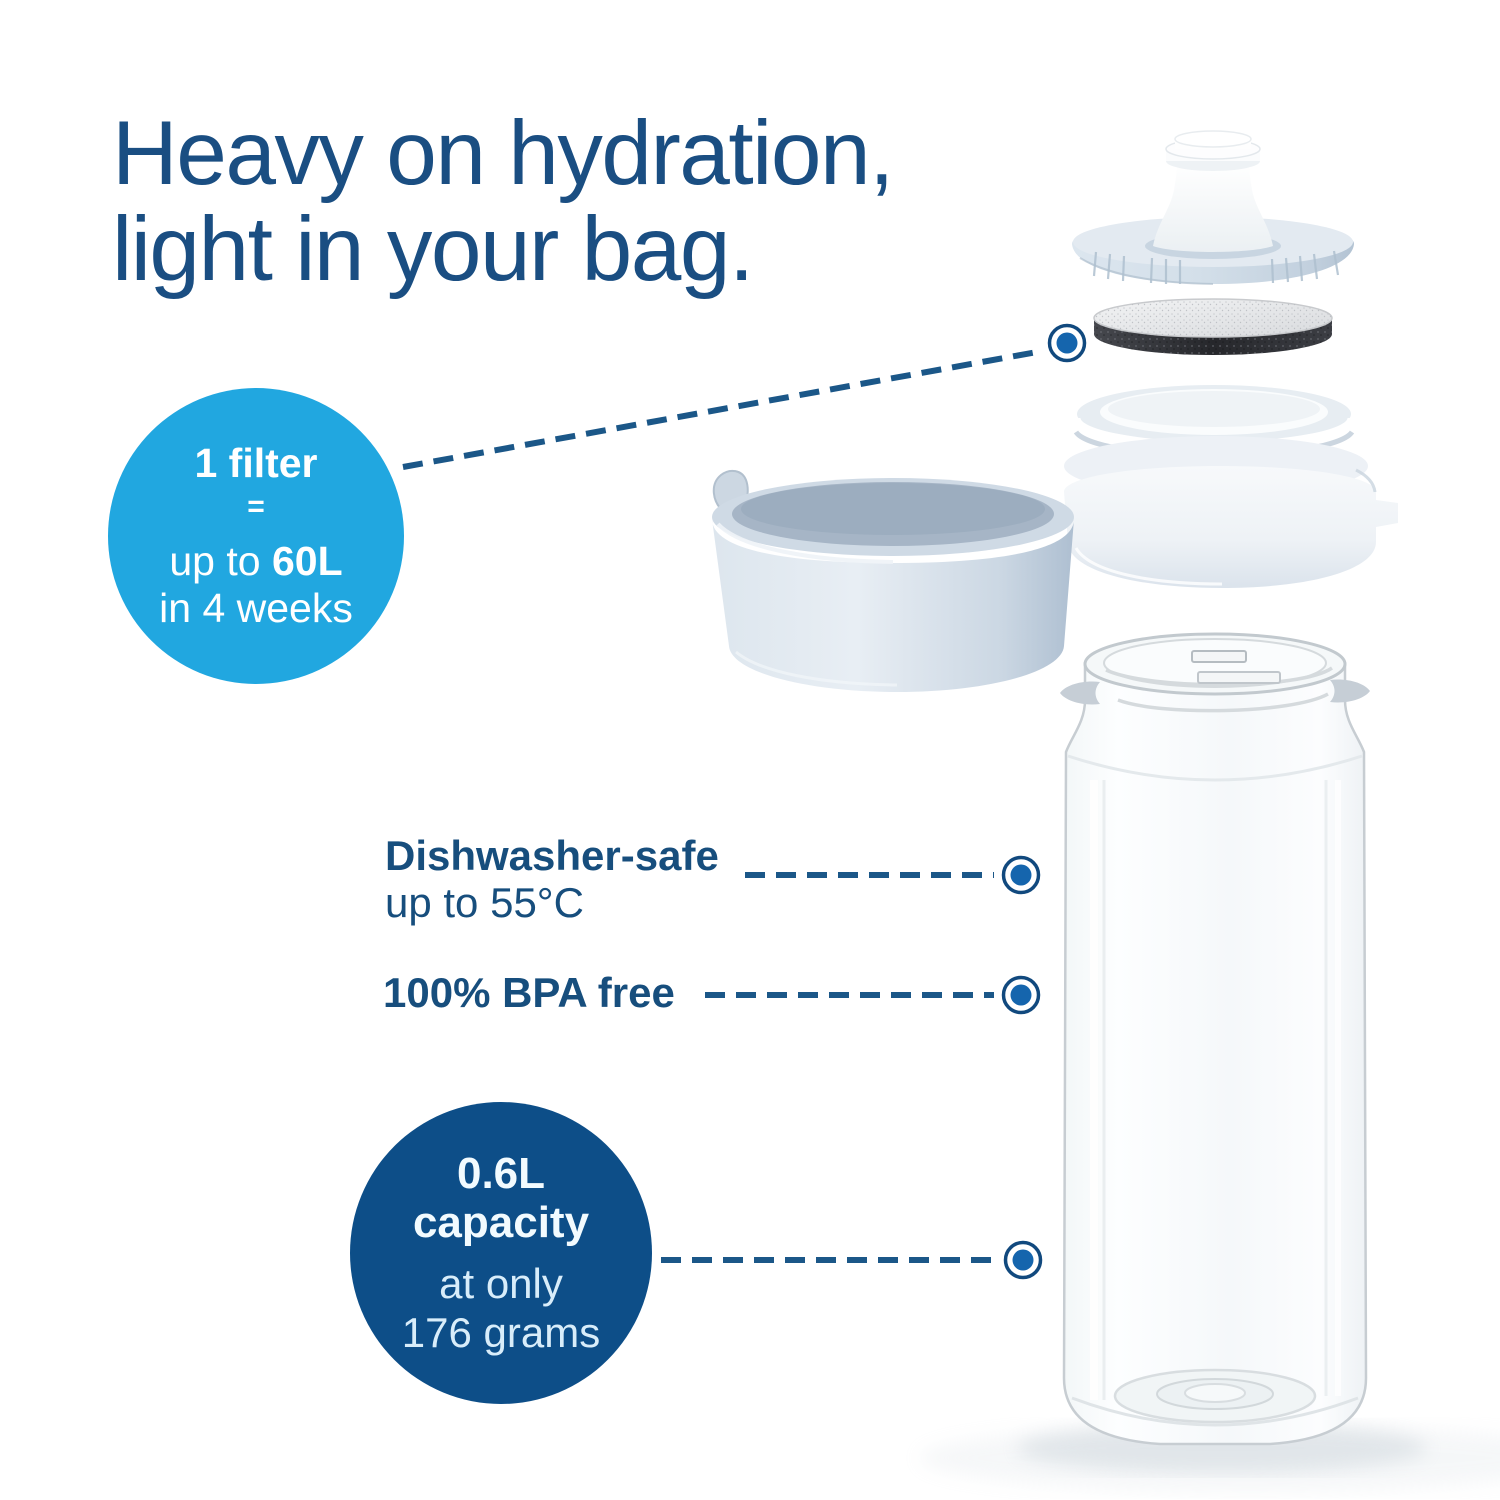 The image size is (1500, 1500). What do you see at coordinates (1216, 267) in the screenshot?
I see `cap-grooves` at bounding box center [1216, 267].